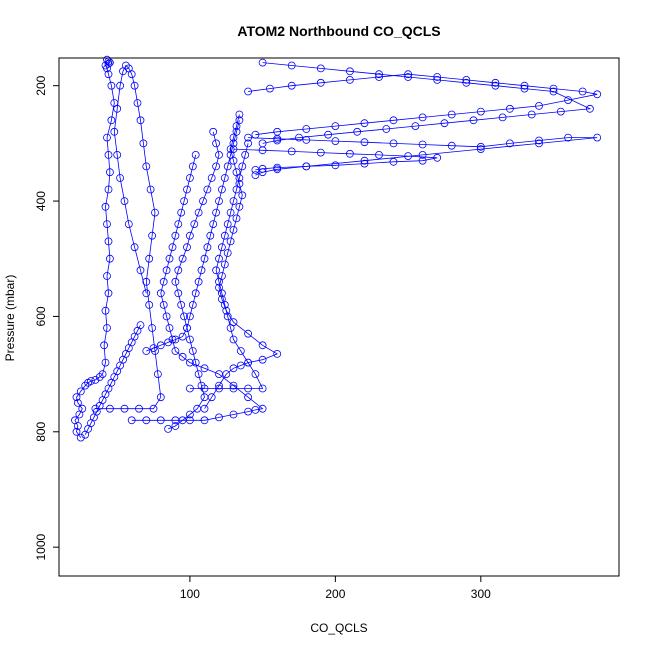 The width and height of the screenshot is (650, 650). What do you see at coordinates (41, 546) in the screenshot?
I see `y-tick-label: 1000` at bounding box center [41, 546].